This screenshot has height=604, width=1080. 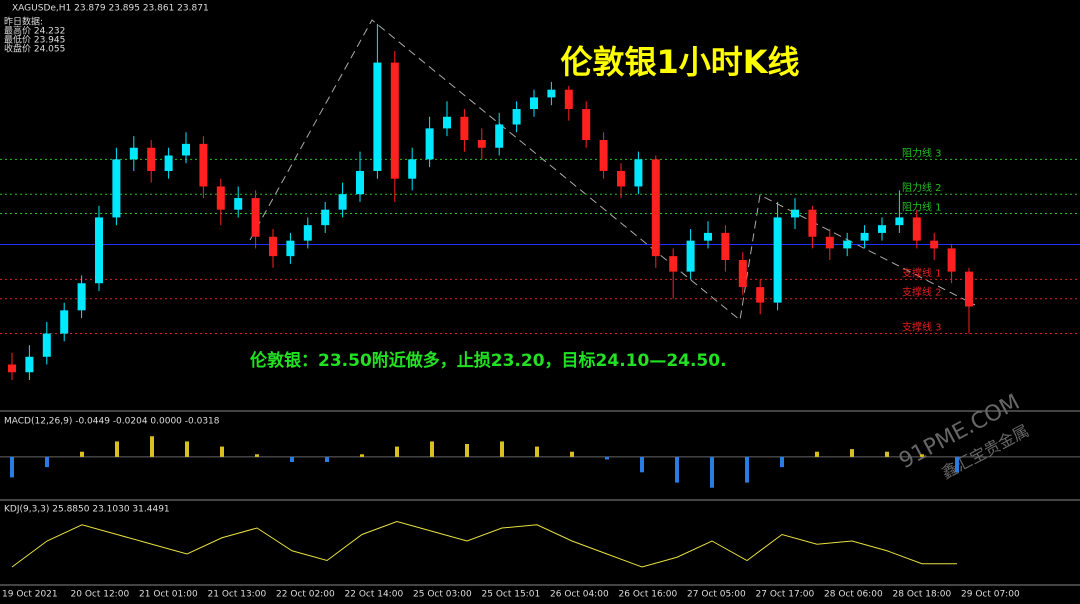 I want to click on x-tick-label: 29 Oct 07:00, so click(x=990, y=595).